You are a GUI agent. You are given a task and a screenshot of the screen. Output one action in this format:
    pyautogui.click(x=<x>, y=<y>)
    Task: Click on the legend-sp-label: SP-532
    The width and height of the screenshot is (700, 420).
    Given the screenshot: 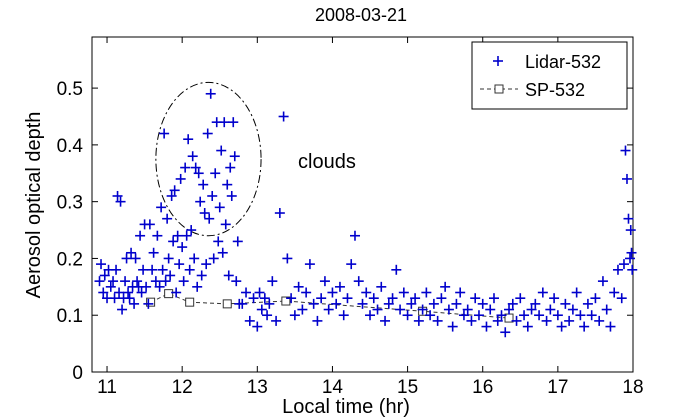 What is the action you would take?
    pyautogui.click(x=555, y=90)
    